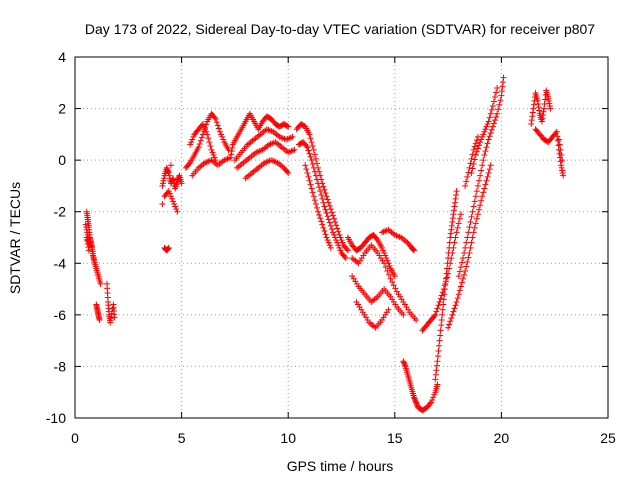 The image size is (640, 480). What do you see at coordinates (395, 438) in the screenshot?
I see `x-tick-label: 15` at bounding box center [395, 438].